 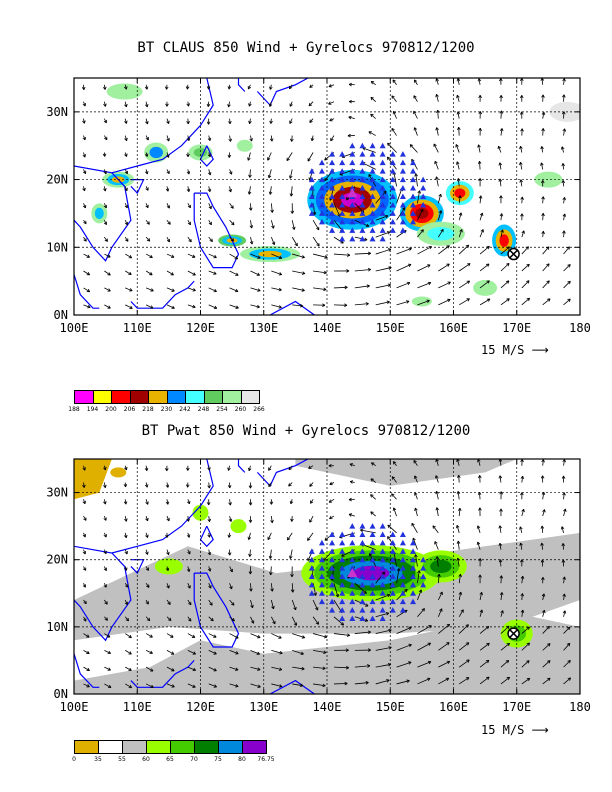 I want to click on x-tick-label: 130E, so click(x=263, y=707).